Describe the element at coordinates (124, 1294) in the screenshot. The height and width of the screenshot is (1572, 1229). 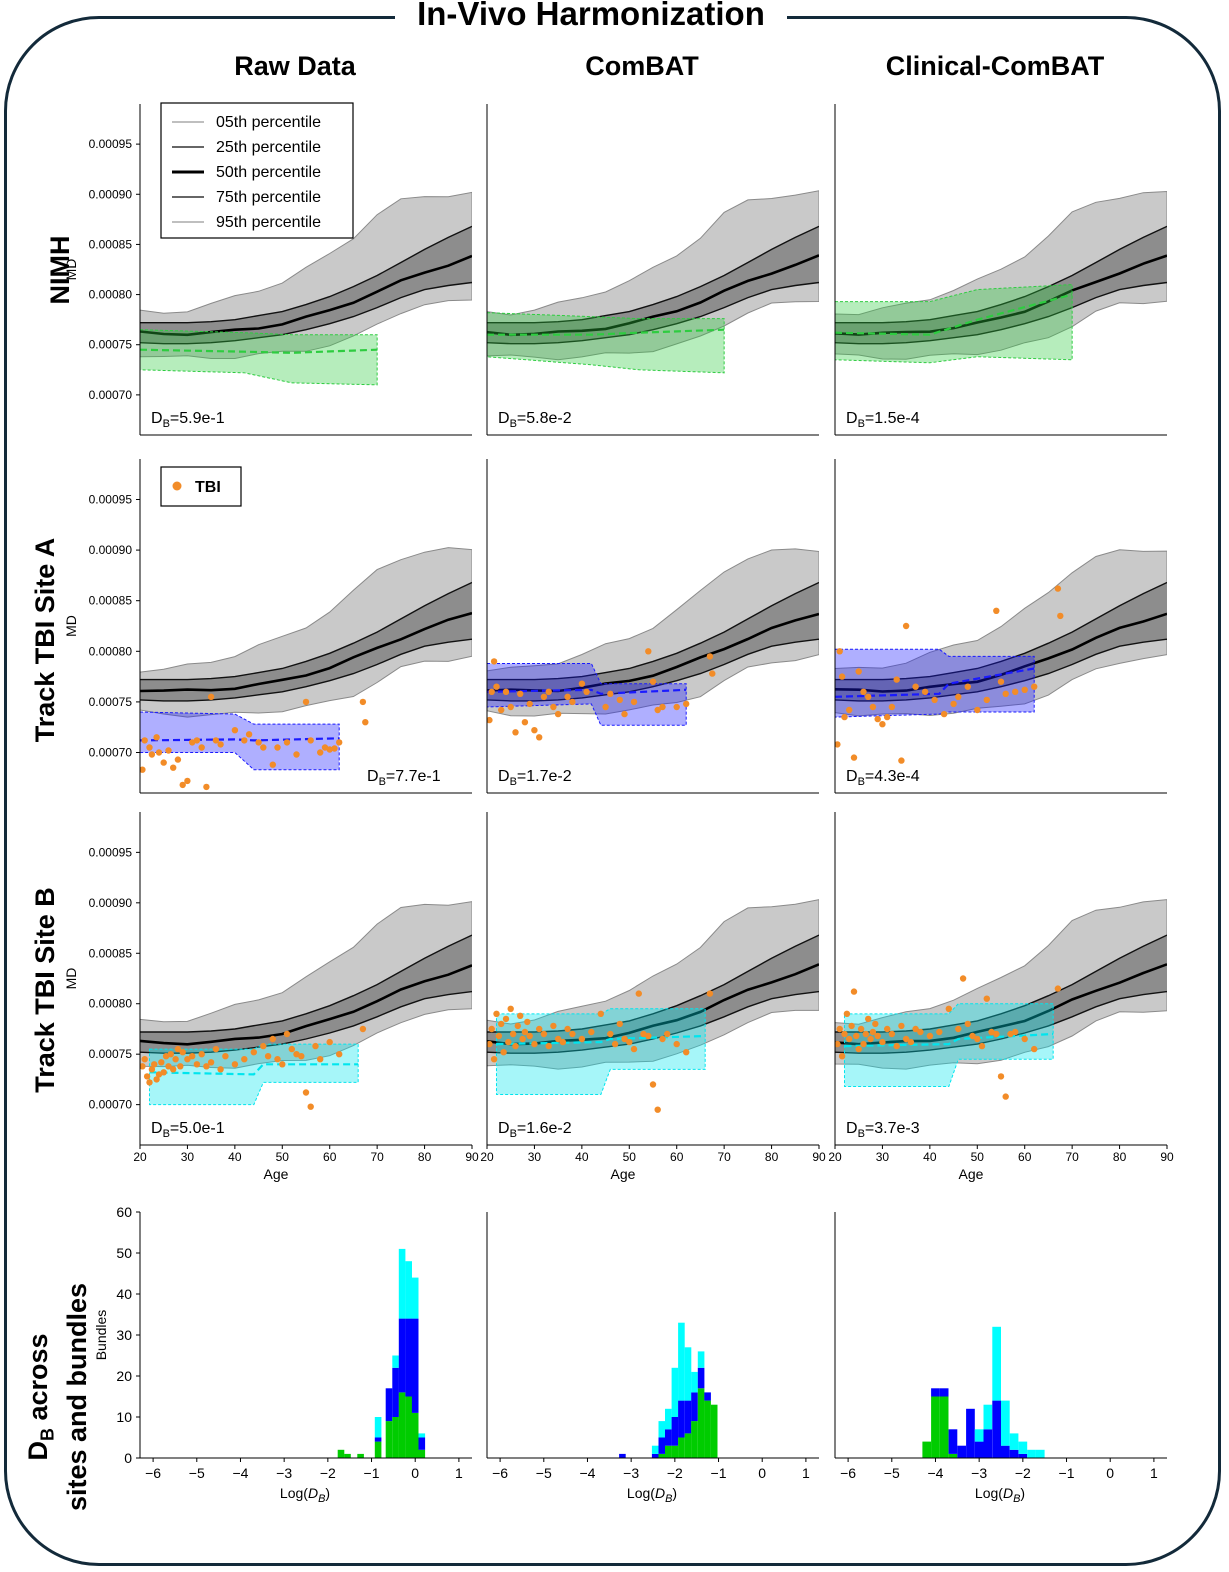
I see `hist-y-tick-label: 40` at that location.